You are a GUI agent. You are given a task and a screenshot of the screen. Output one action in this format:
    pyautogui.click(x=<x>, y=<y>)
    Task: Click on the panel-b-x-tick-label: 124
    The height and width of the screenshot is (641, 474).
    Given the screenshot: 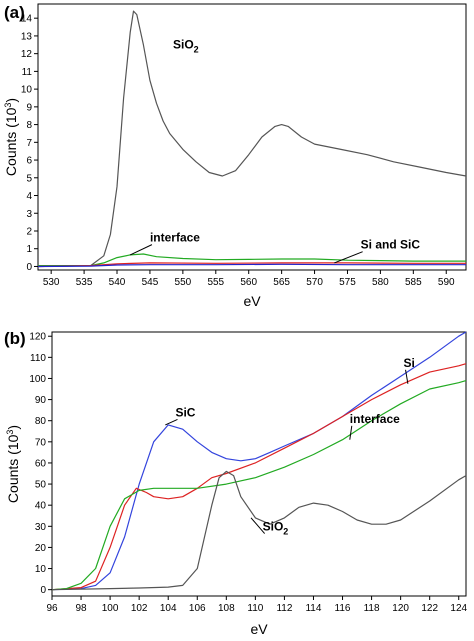 What is the action you would take?
    pyautogui.click(x=458, y=608)
    